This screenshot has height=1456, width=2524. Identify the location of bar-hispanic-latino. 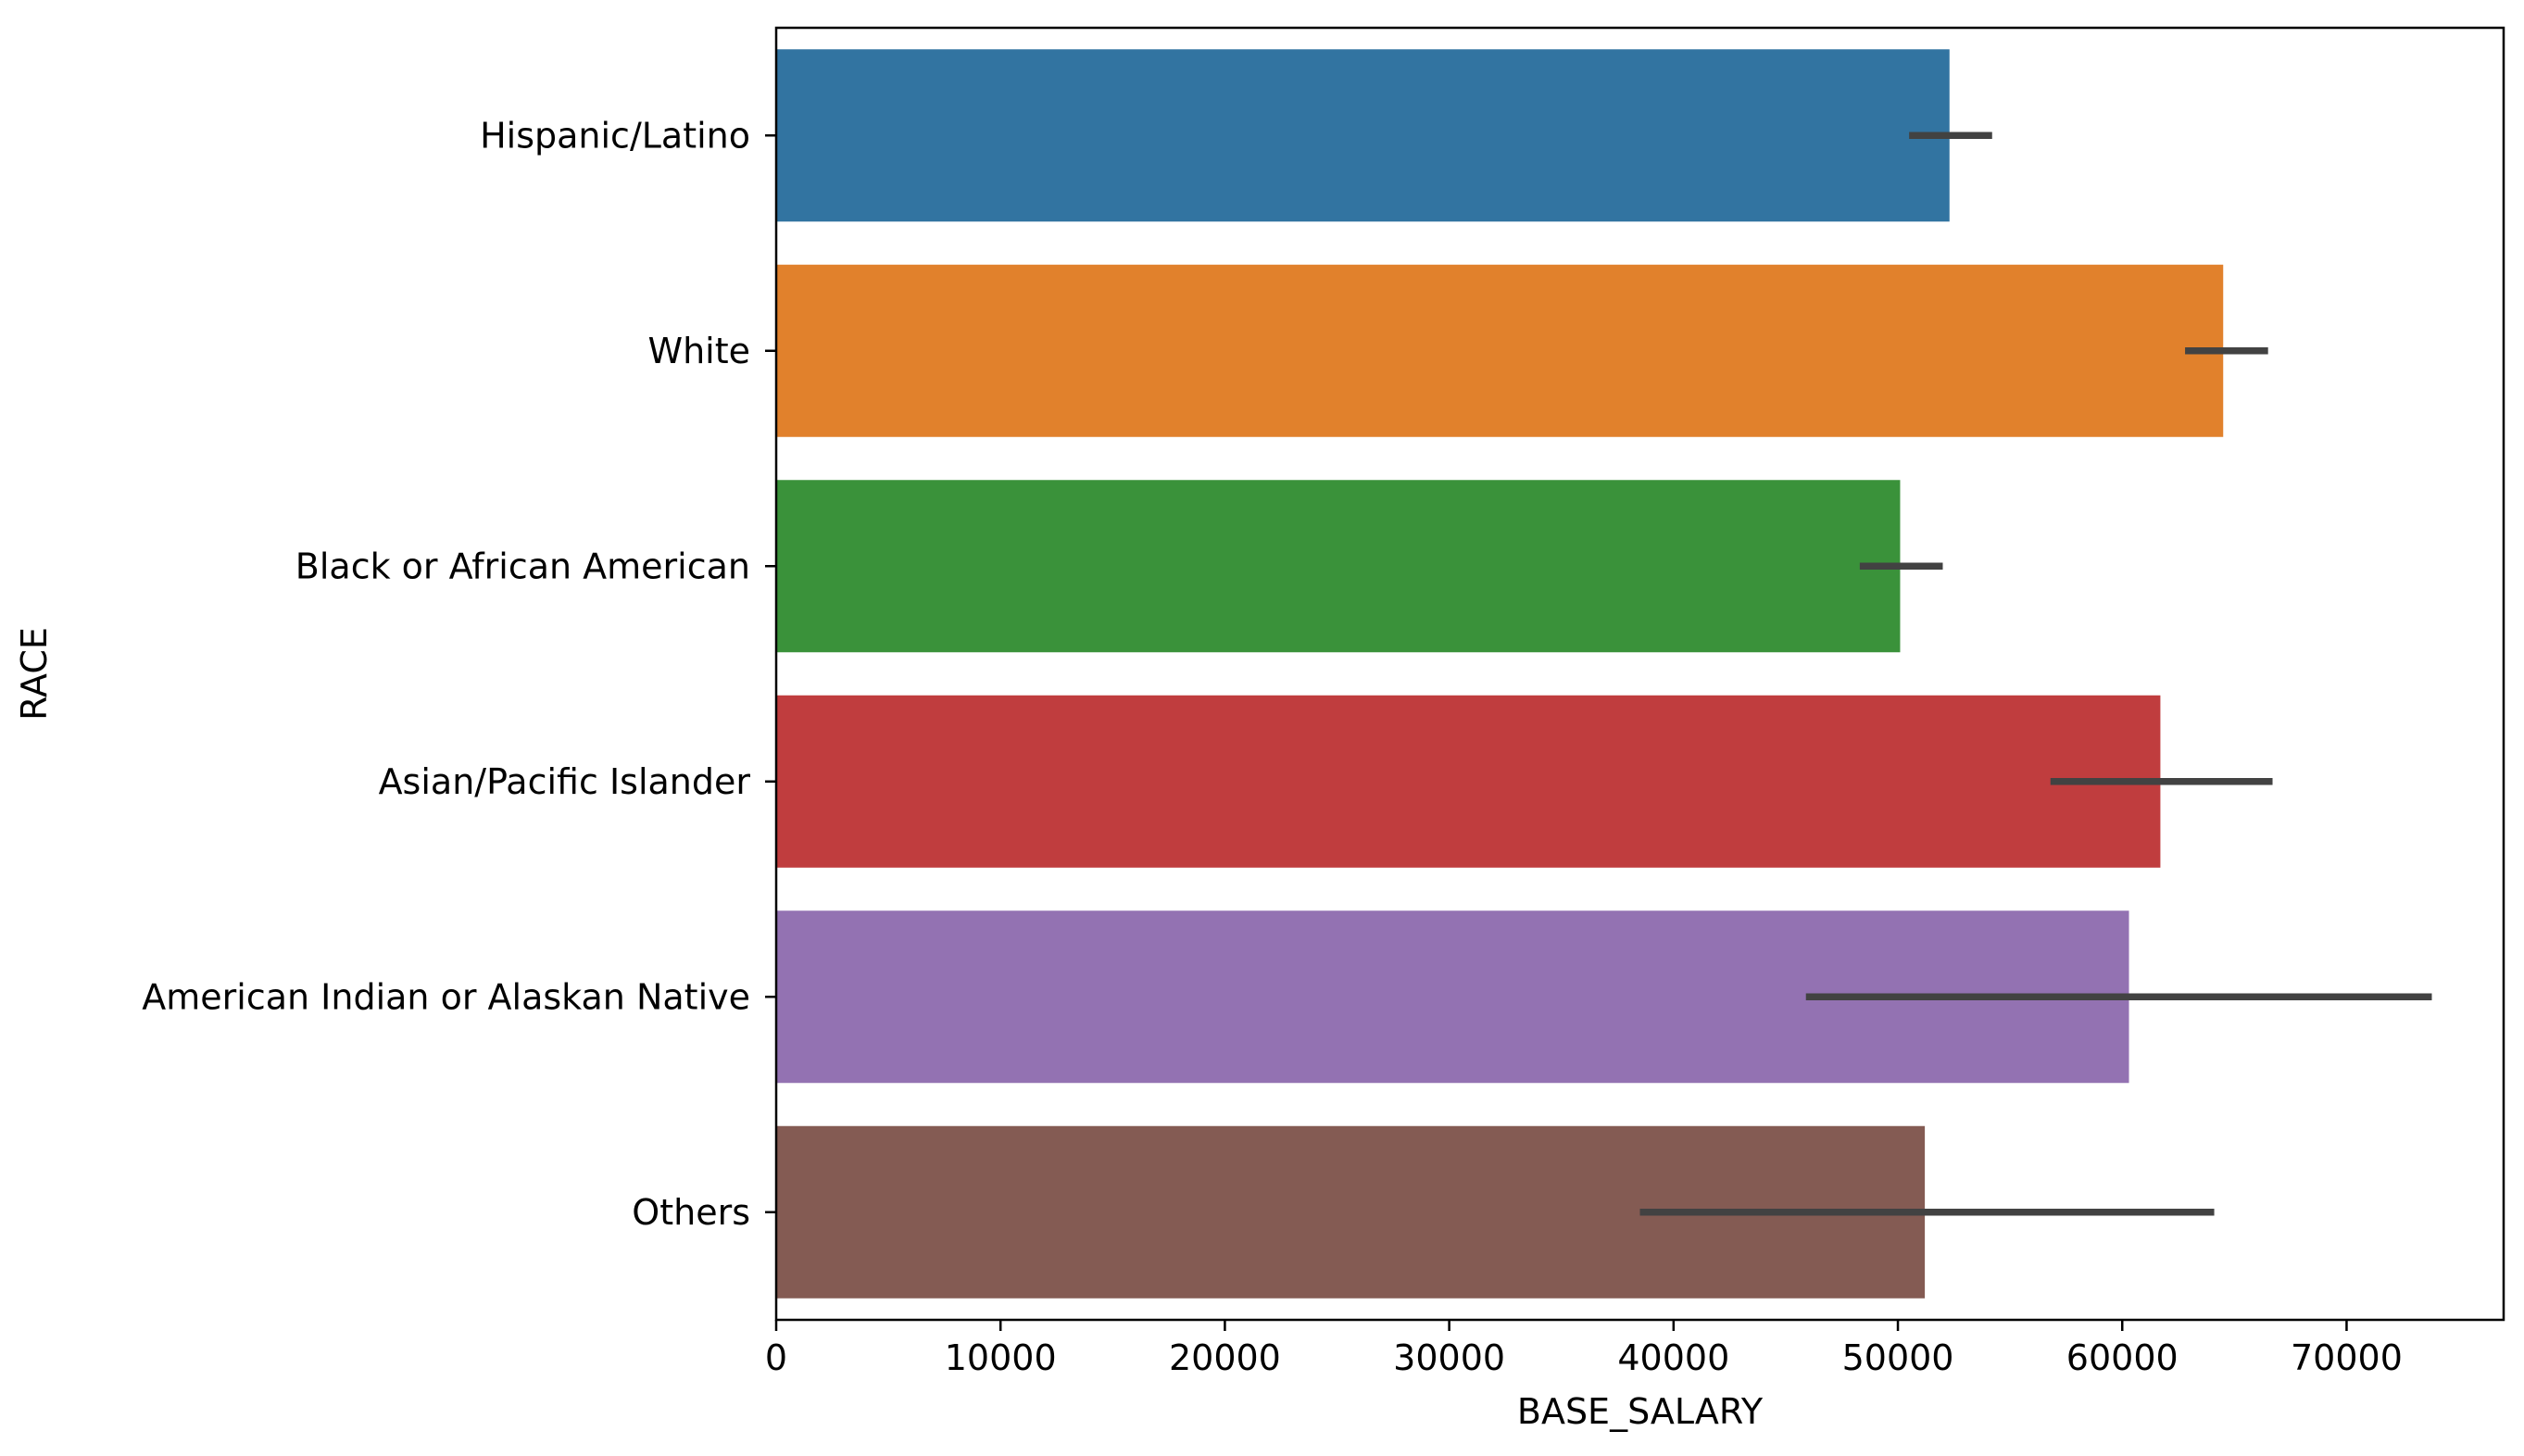
(1363, 135).